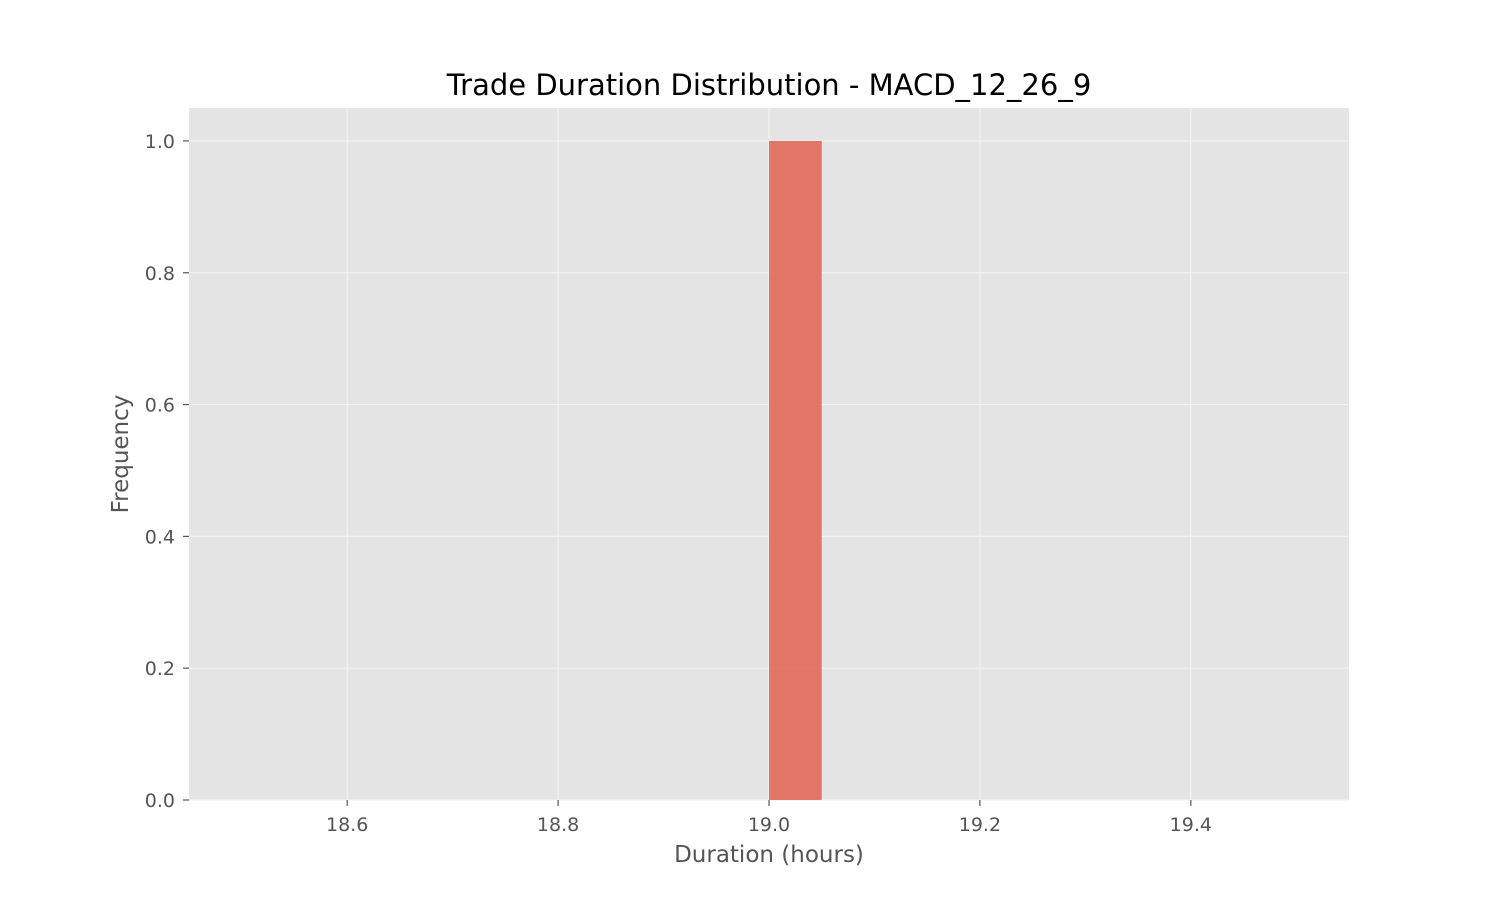  I want to click on y-tick-label: 0.6, so click(160, 406).